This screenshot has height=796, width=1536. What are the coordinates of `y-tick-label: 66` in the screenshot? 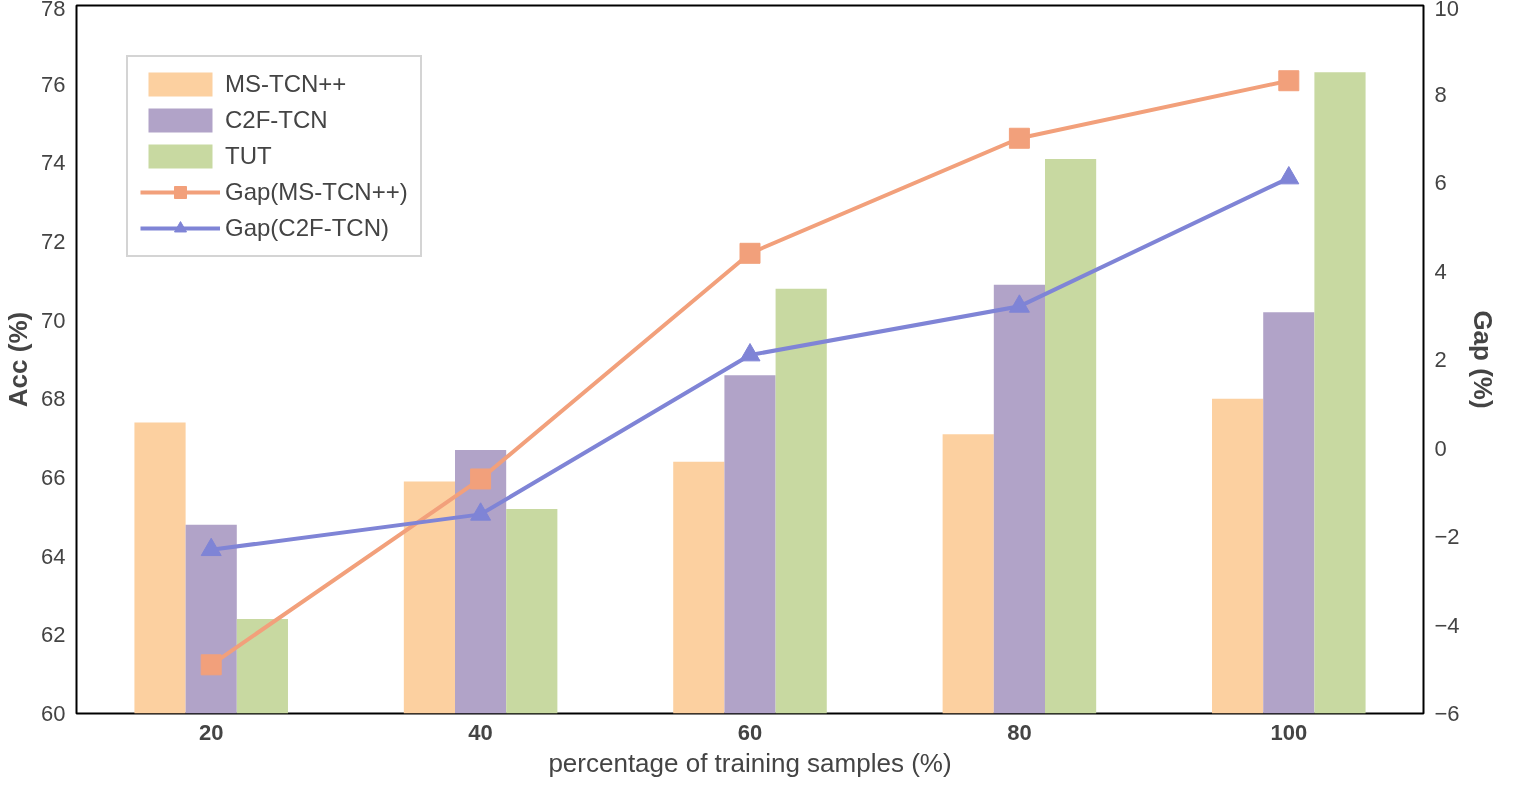 It's located at (53, 477).